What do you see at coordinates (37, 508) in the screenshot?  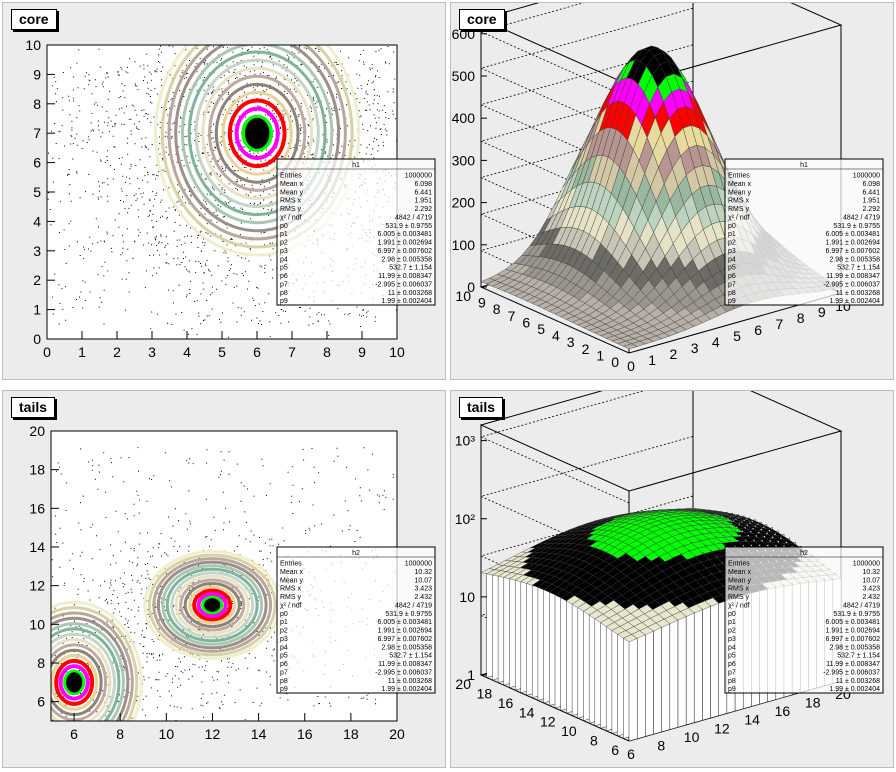 I see `y-tick-label: 16` at bounding box center [37, 508].